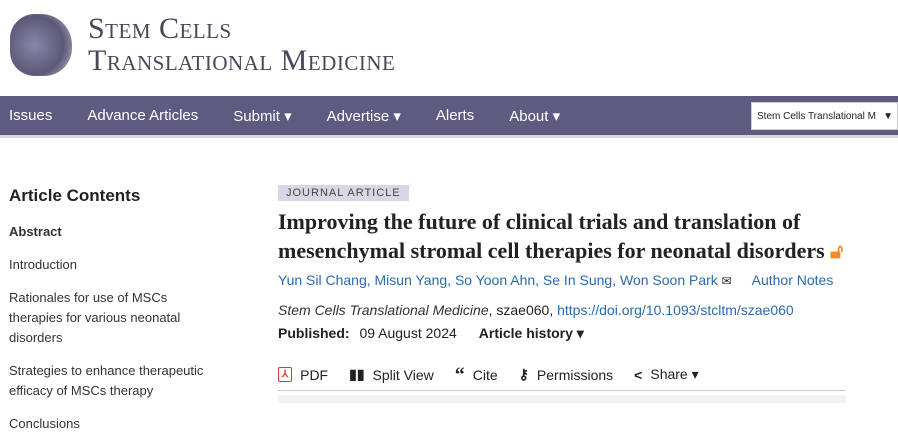 This screenshot has width=898, height=447. What do you see at coordinates (531, 333) in the screenshot?
I see `article-history-toggle: Article history ▾` at bounding box center [531, 333].